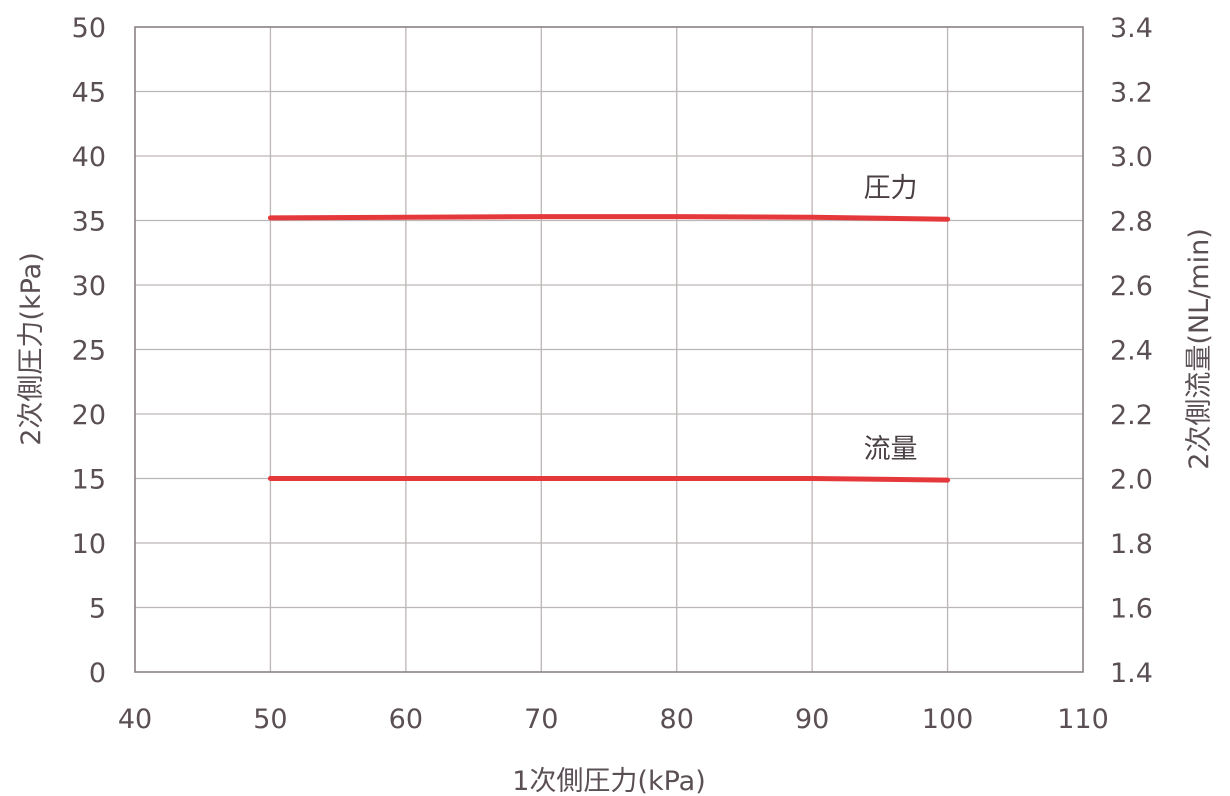  I want to click on y-tick-label: 35, so click(89, 222).